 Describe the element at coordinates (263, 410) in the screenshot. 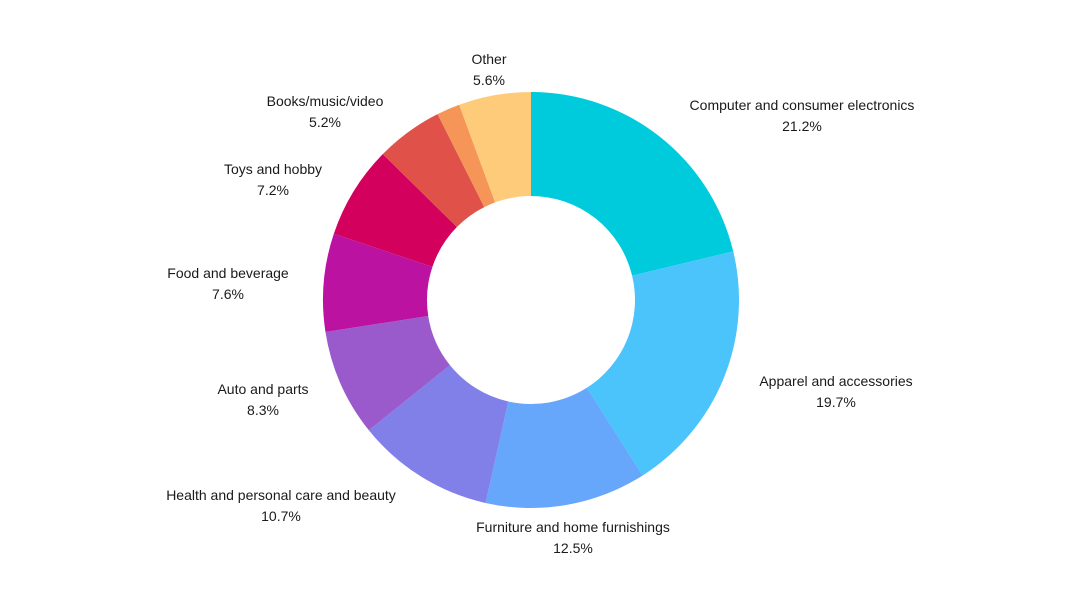

I see `slice-value-label: 8.3%` at that location.